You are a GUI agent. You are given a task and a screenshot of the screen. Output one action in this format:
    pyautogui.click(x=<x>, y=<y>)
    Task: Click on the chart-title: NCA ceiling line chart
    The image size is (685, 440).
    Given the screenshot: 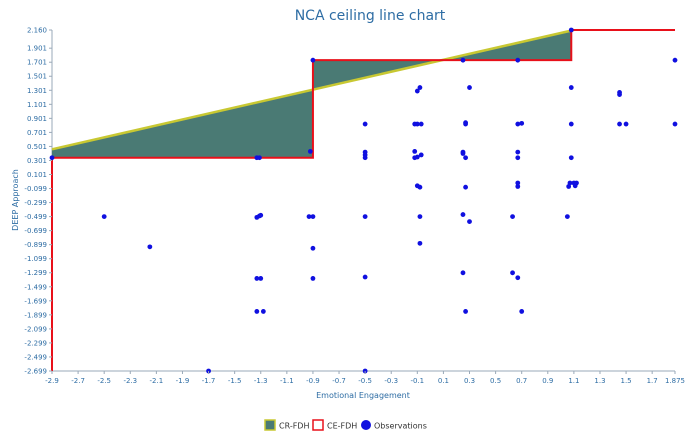 What is the action you would take?
    pyautogui.click(x=370, y=16)
    